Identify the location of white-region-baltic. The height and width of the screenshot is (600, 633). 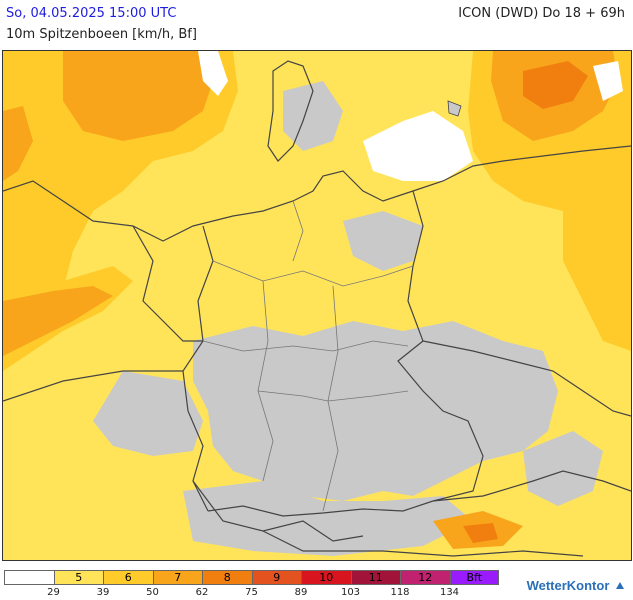
(418, 146).